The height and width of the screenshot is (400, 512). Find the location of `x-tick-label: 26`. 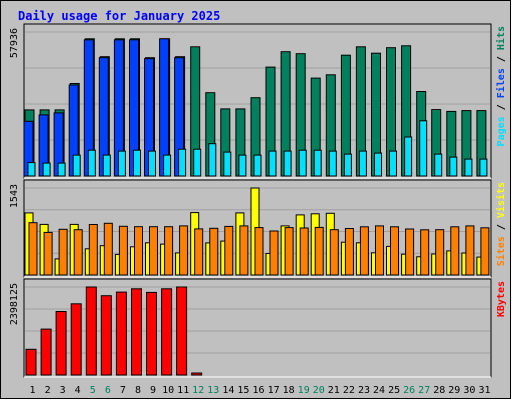

x-tick-label: 26 is located at coordinates (409, 390).